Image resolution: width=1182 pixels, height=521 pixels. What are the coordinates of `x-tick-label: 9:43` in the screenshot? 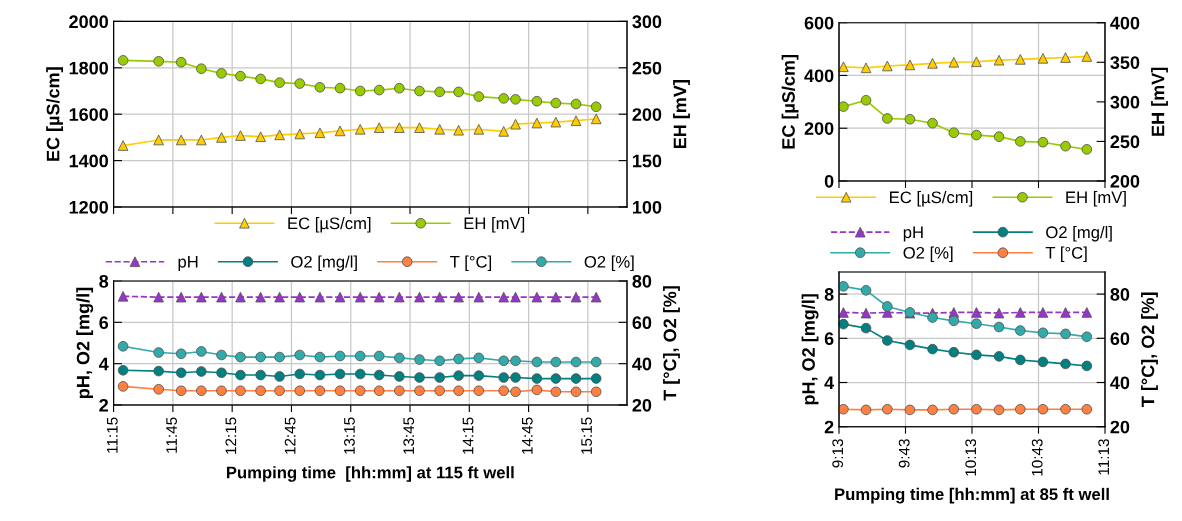 It's located at (904, 453).